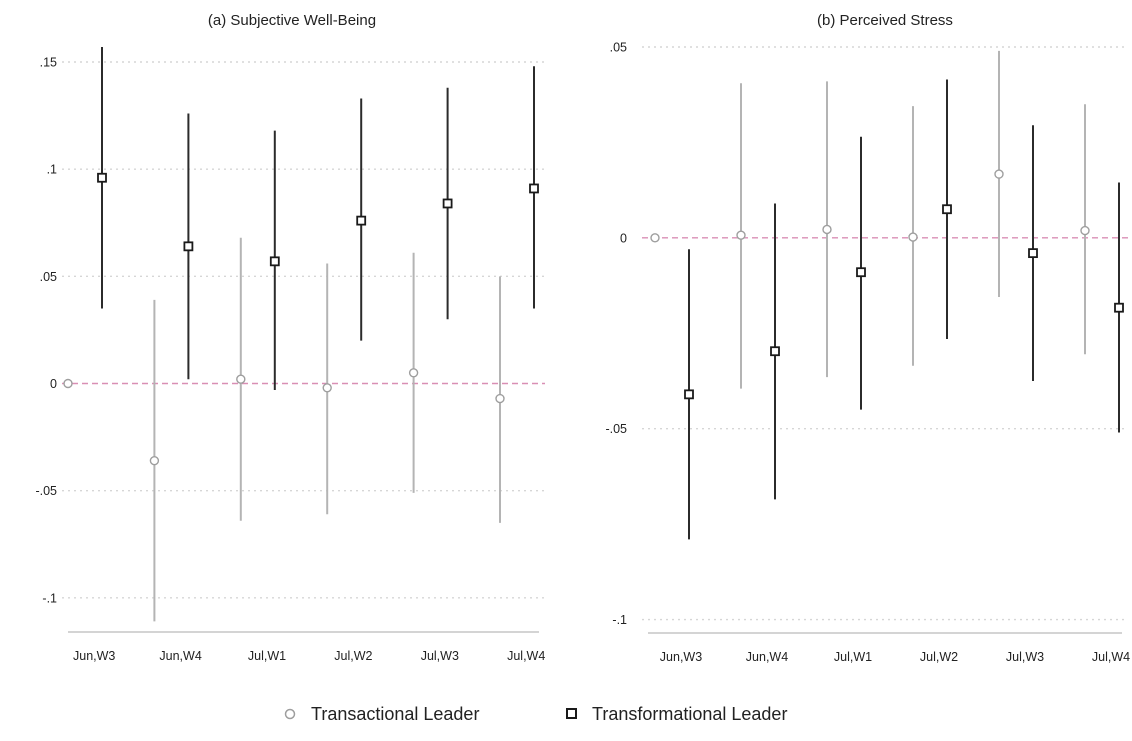 Image resolution: width=1132 pixels, height=741 pixels. What do you see at coordinates (618, 48) in the screenshot?
I see `panel-b-y-tick-label: .05` at bounding box center [618, 48].